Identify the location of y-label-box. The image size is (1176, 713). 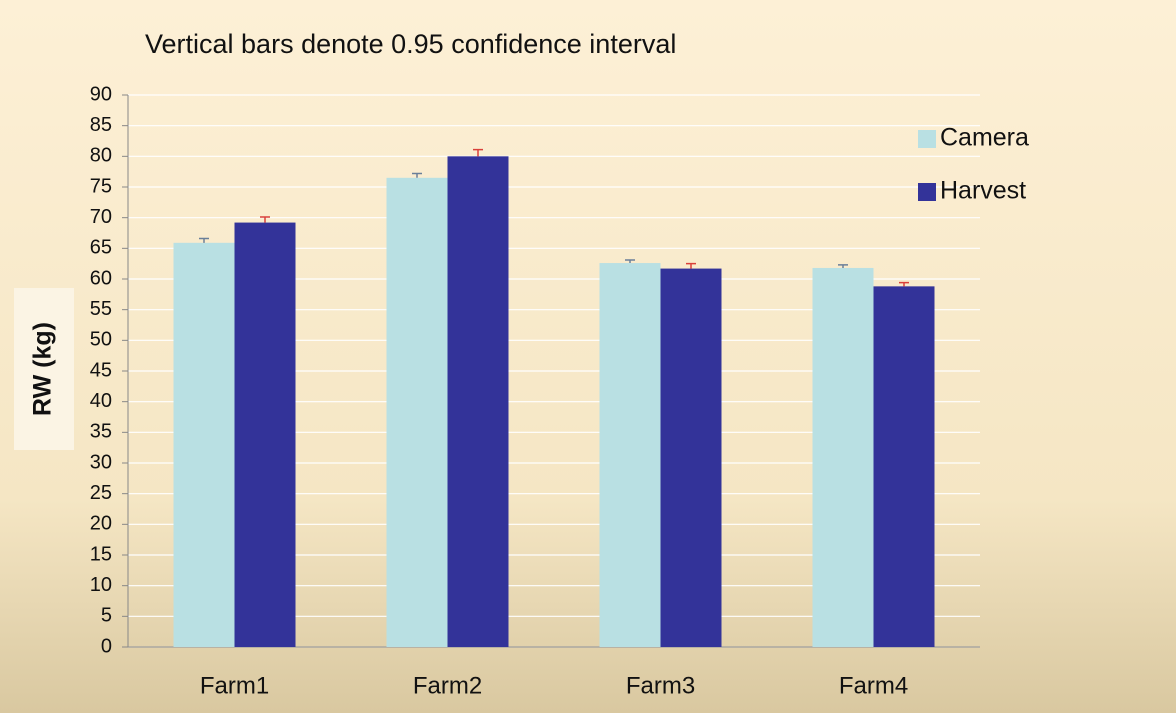
(44, 369).